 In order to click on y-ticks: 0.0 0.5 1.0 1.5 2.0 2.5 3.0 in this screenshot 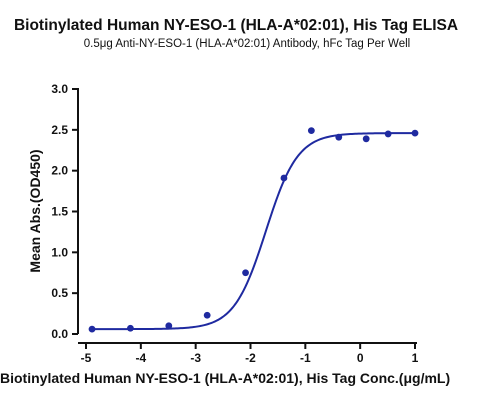, I will do `click(64, 211)`.